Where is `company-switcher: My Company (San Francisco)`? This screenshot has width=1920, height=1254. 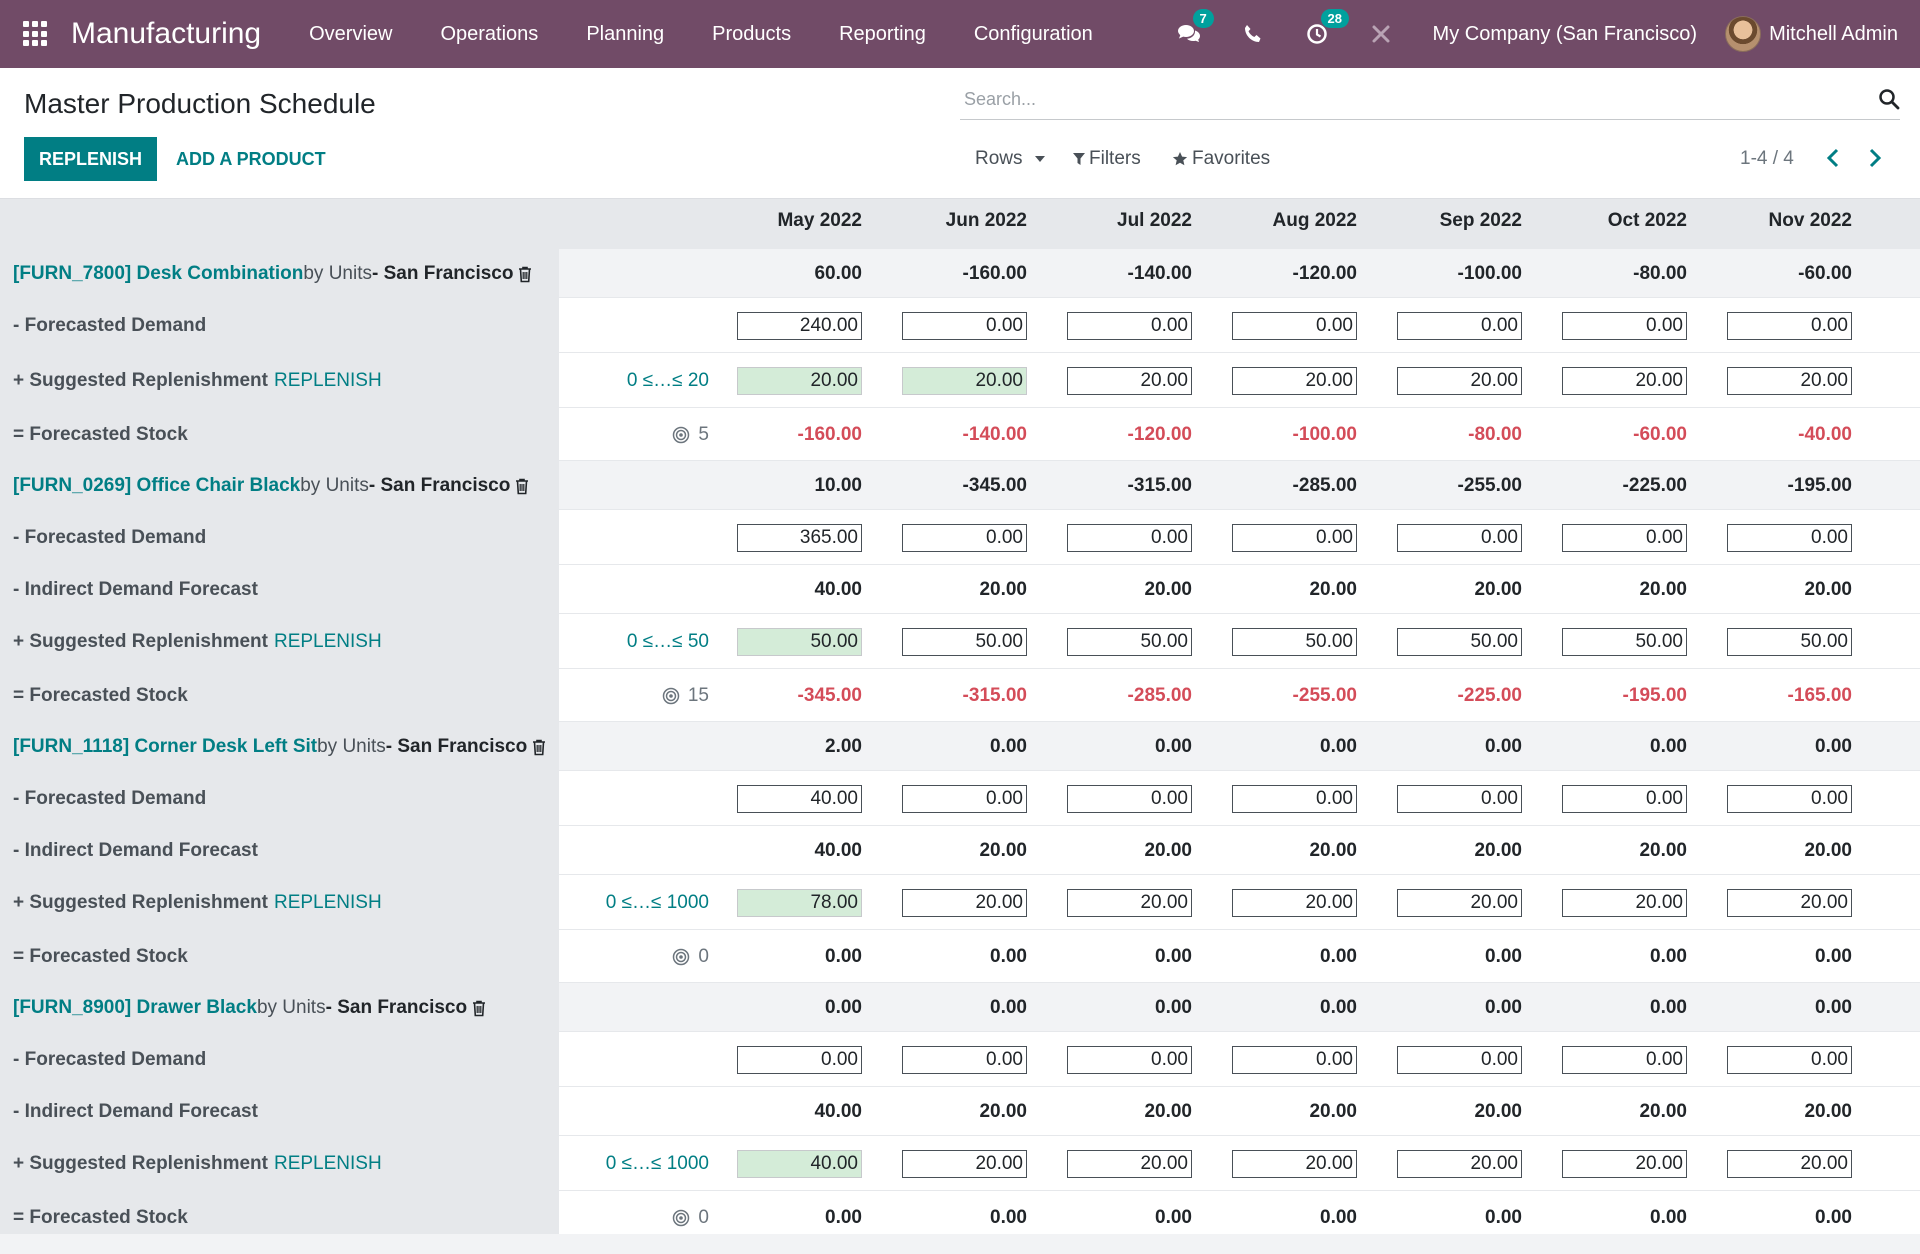
company-switcher: My Company (San Francisco) is located at coordinates (1565, 33).